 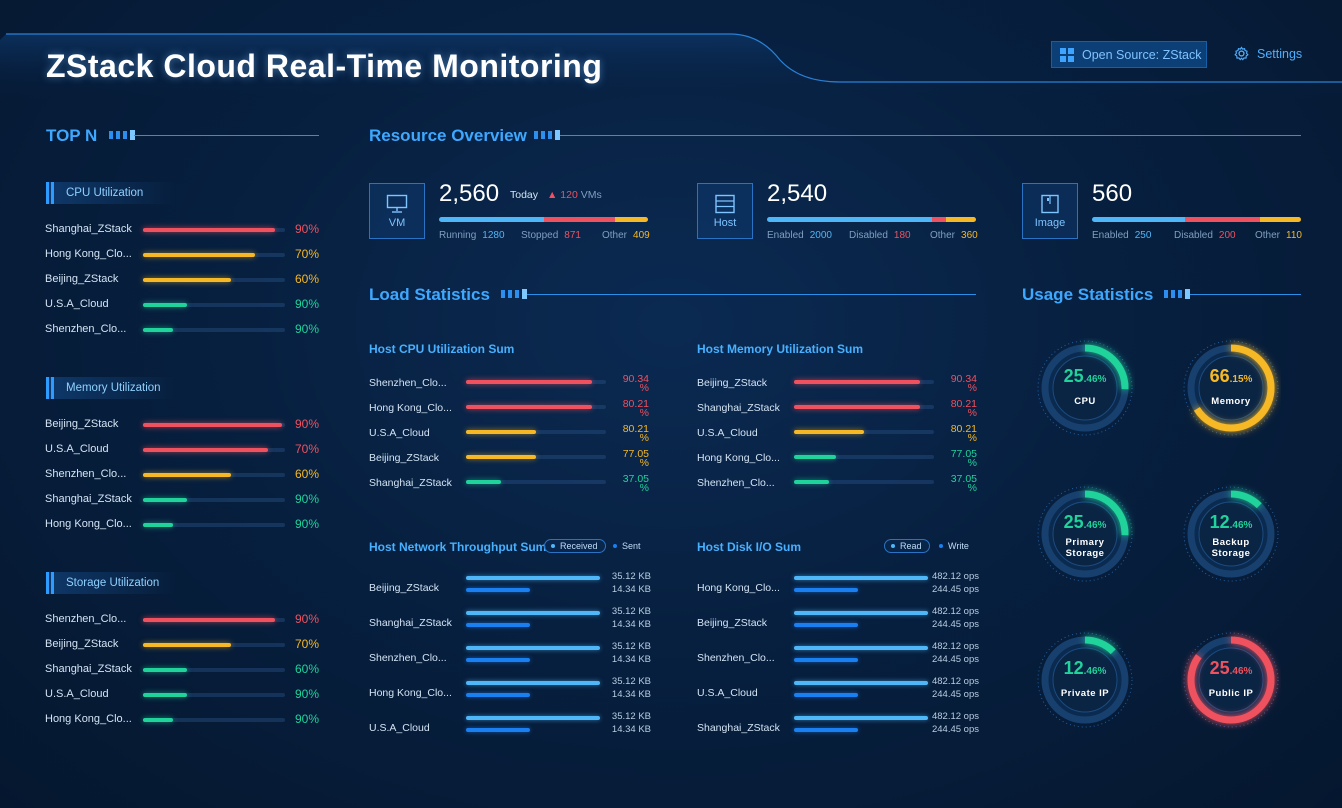 I want to click on host-card-icon: Host, so click(x=725, y=211).